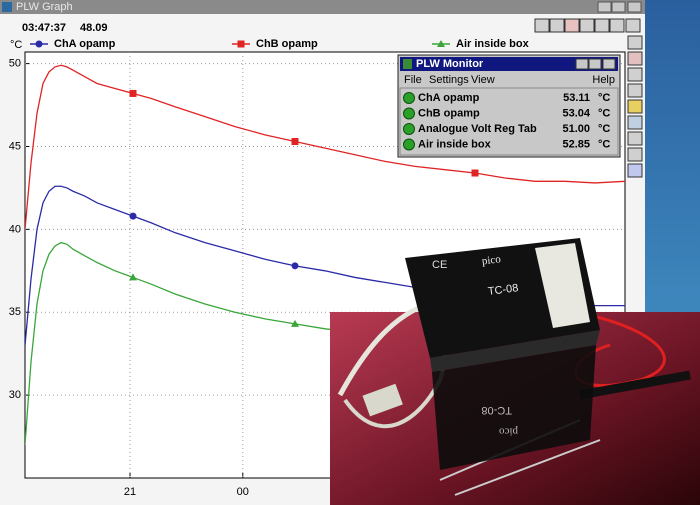  What do you see at coordinates (322, 7) in the screenshot?
I see `title-bar` at bounding box center [322, 7].